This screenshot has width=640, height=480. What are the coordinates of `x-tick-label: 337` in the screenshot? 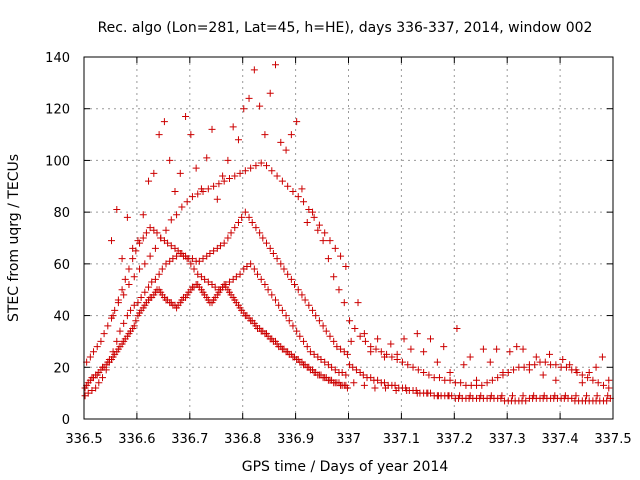 It's located at (348, 439).